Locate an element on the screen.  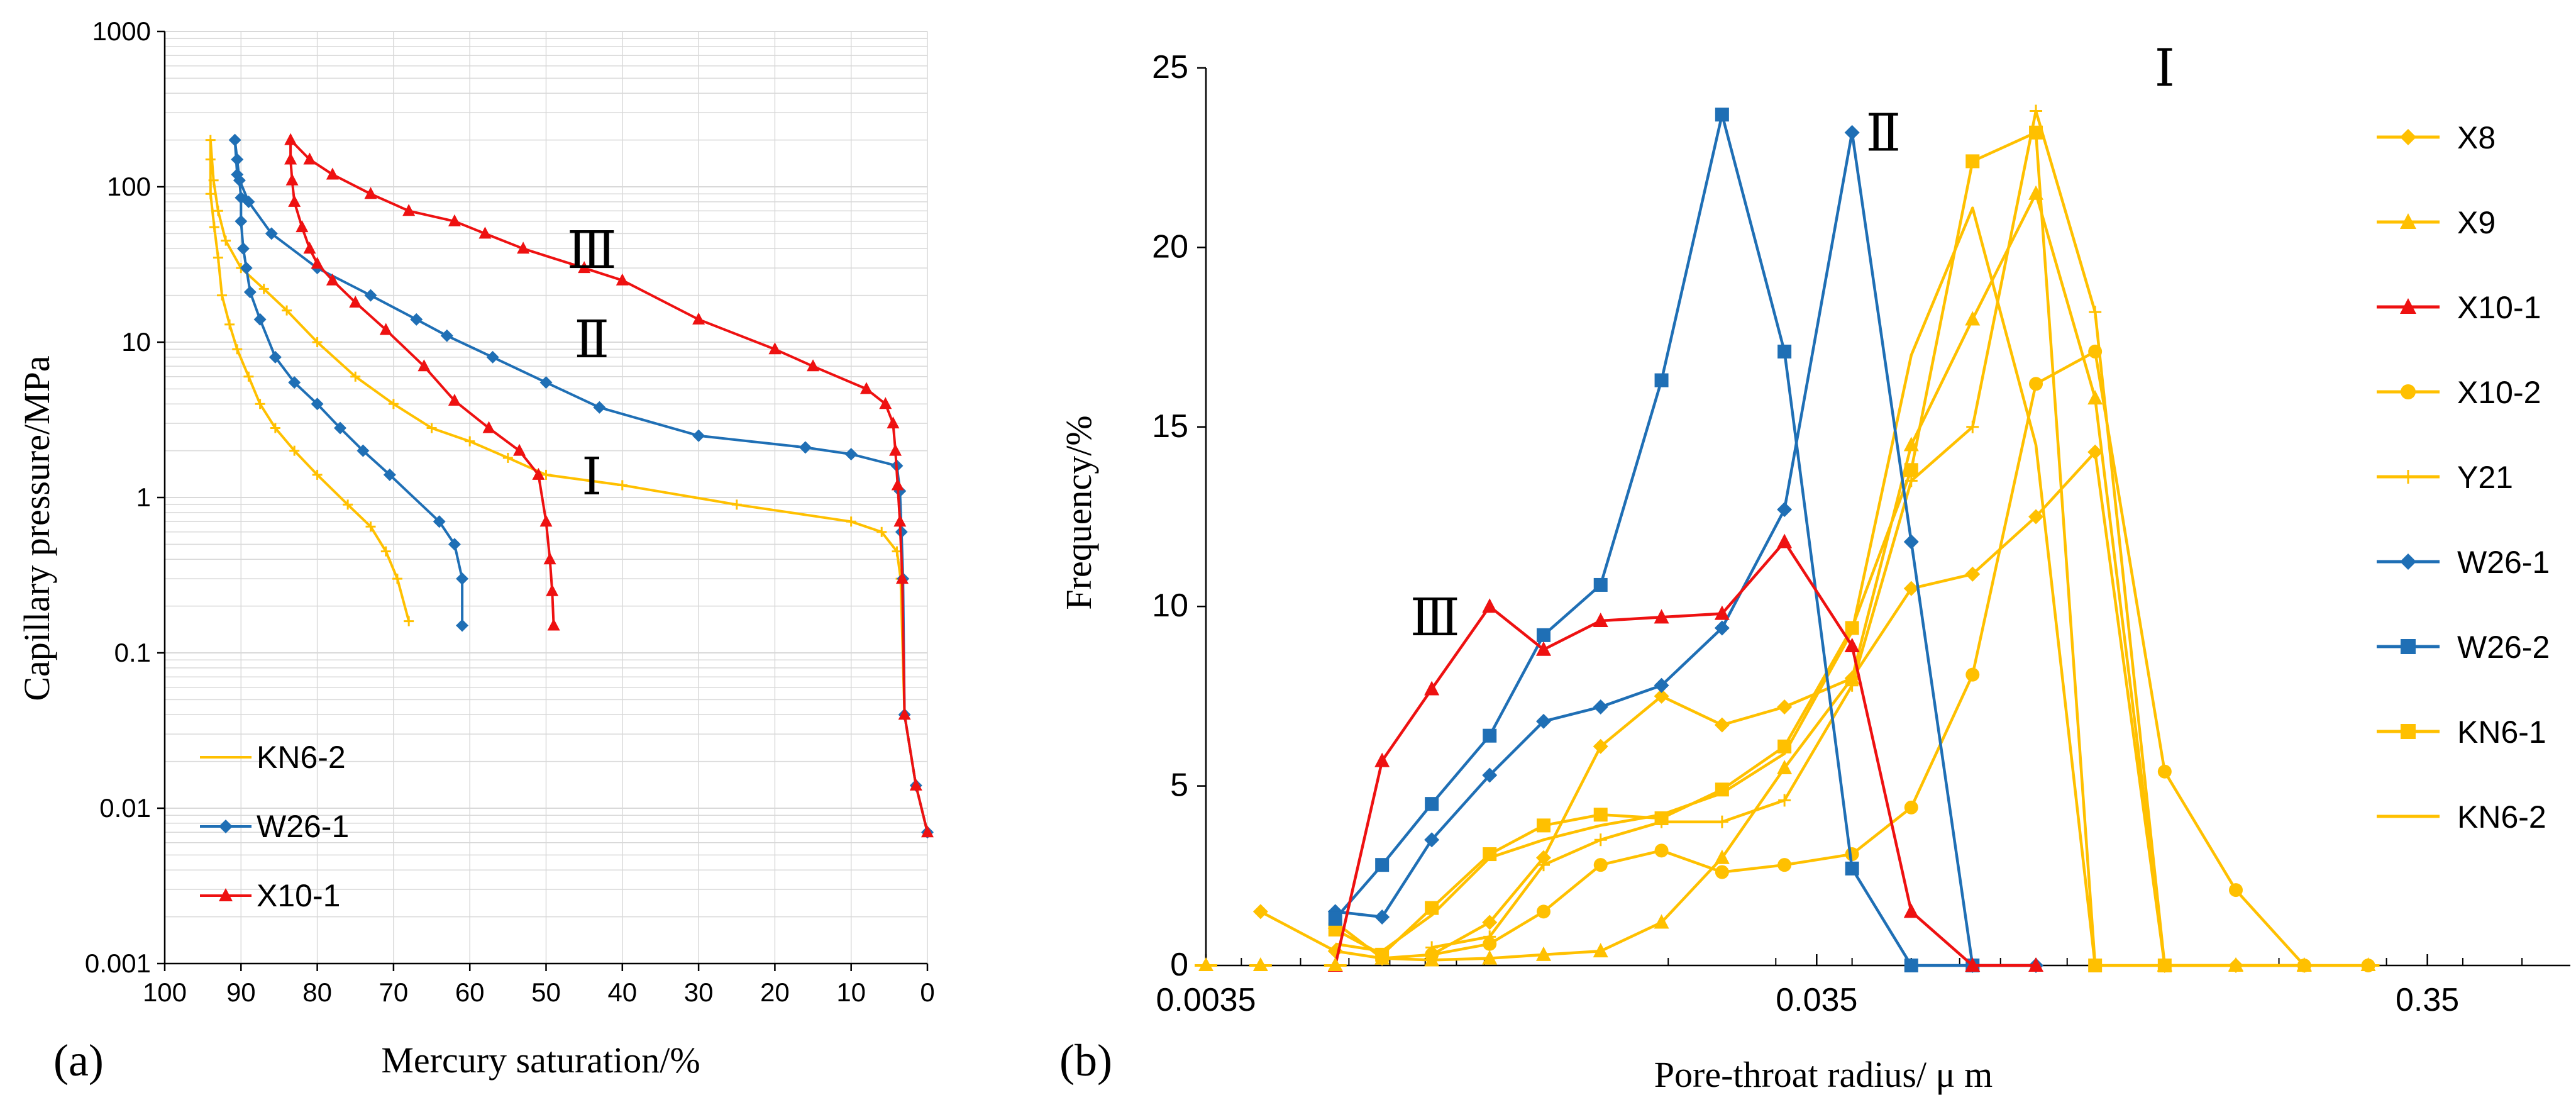
legend-item-KN6-2: KN6-2 is located at coordinates (273, 758).